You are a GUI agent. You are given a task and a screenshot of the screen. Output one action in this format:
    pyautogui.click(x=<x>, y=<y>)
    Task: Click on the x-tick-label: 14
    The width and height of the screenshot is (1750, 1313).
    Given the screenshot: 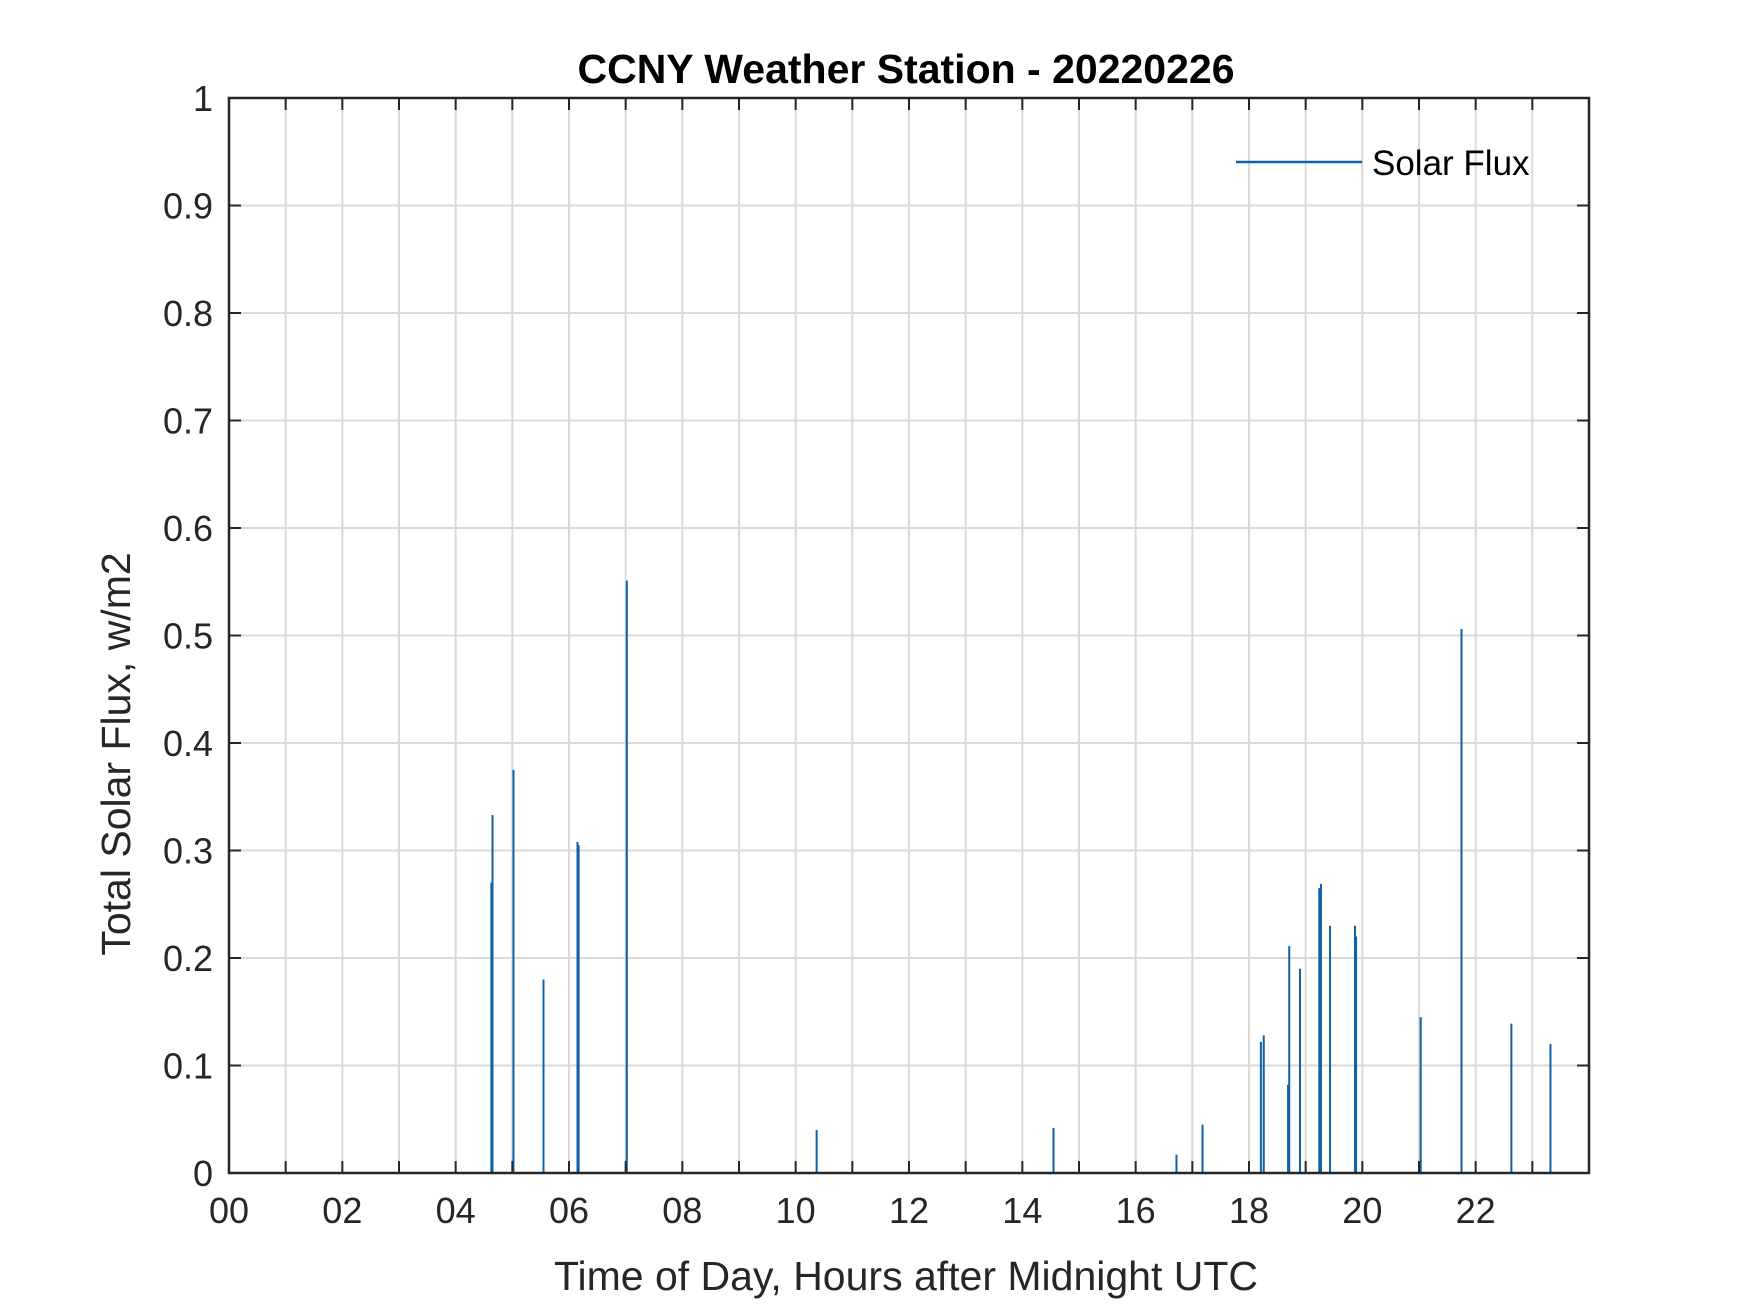 What is the action you would take?
    pyautogui.click(x=1022, y=1210)
    